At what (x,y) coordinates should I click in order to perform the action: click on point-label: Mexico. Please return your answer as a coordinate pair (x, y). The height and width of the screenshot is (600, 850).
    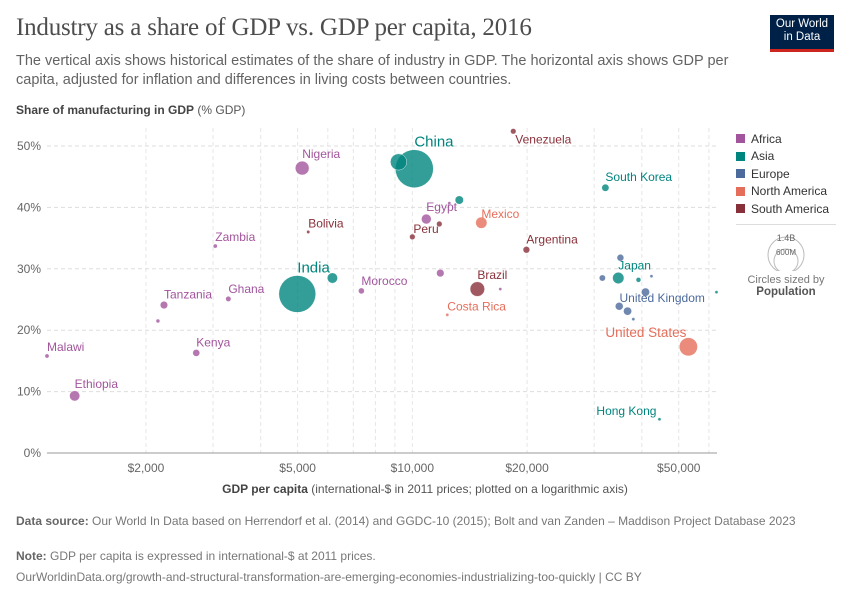
    Looking at the image, I should click on (500, 214).